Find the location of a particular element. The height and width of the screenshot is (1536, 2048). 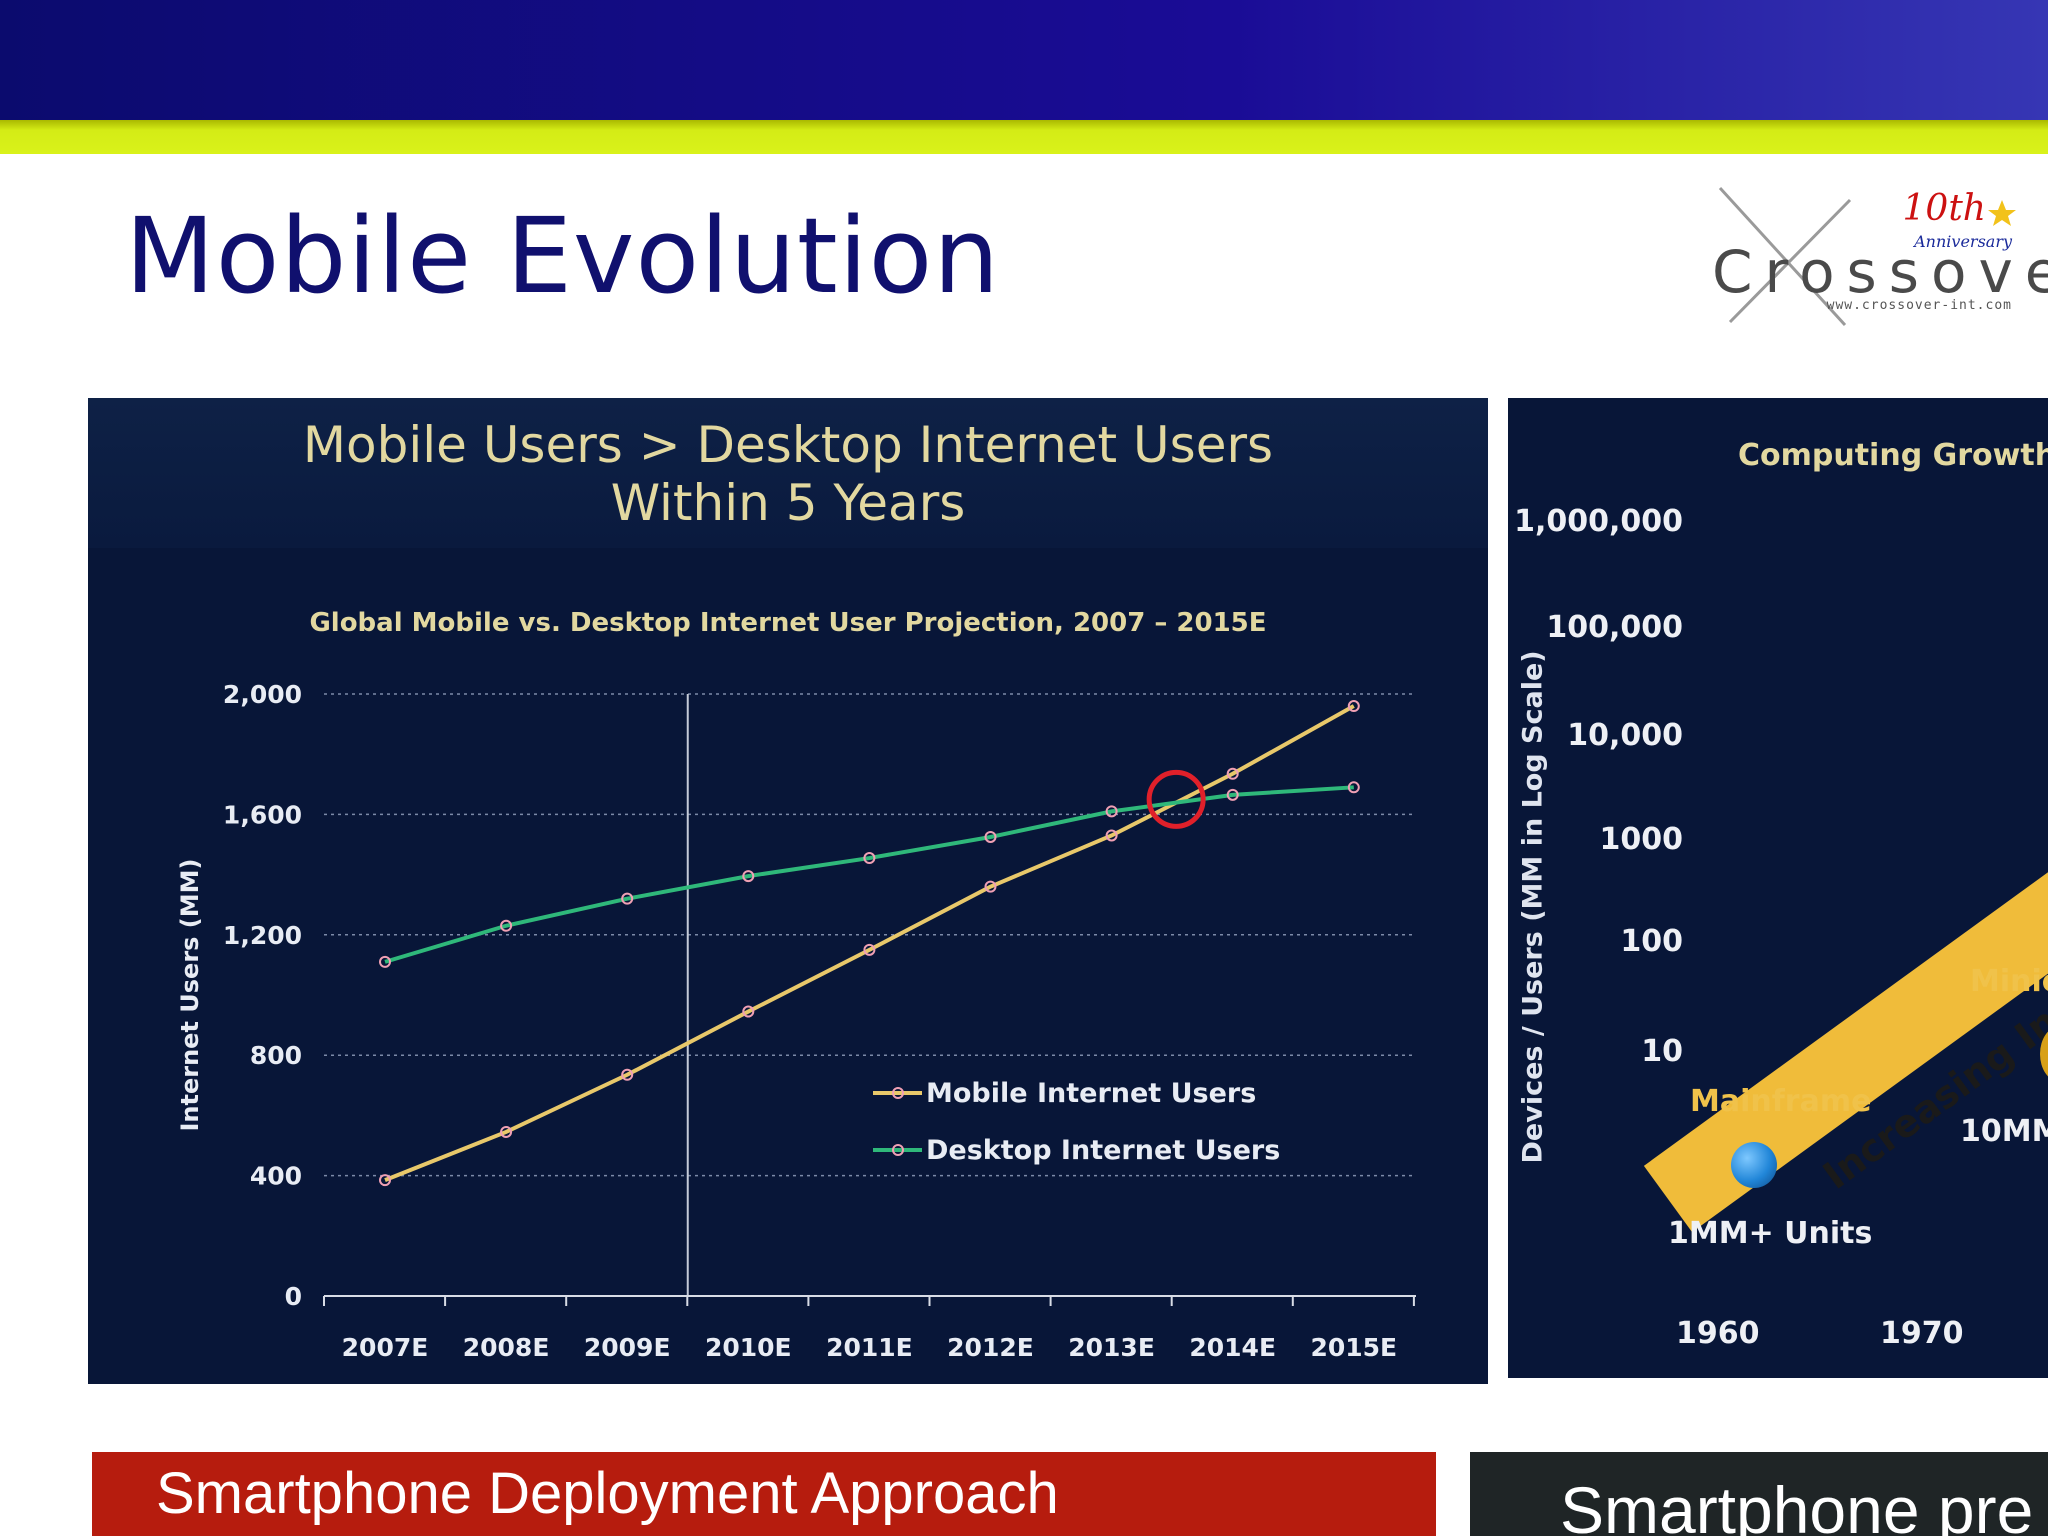

y-tick-label: 2,000 is located at coordinates (262, 694).